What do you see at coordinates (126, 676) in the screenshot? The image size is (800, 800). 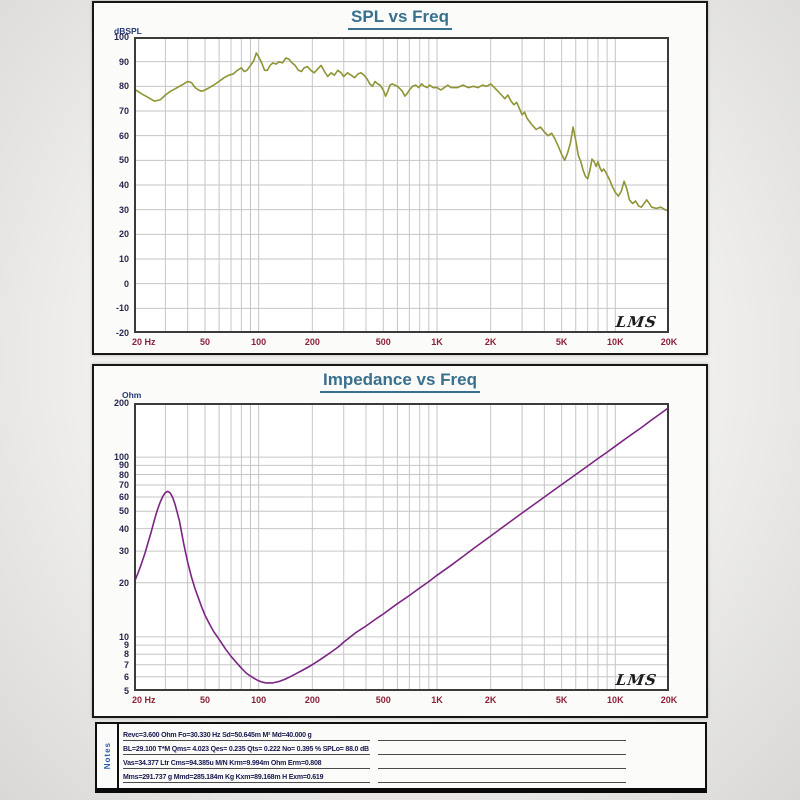 I see `y-axis-tick-label: 6` at bounding box center [126, 676].